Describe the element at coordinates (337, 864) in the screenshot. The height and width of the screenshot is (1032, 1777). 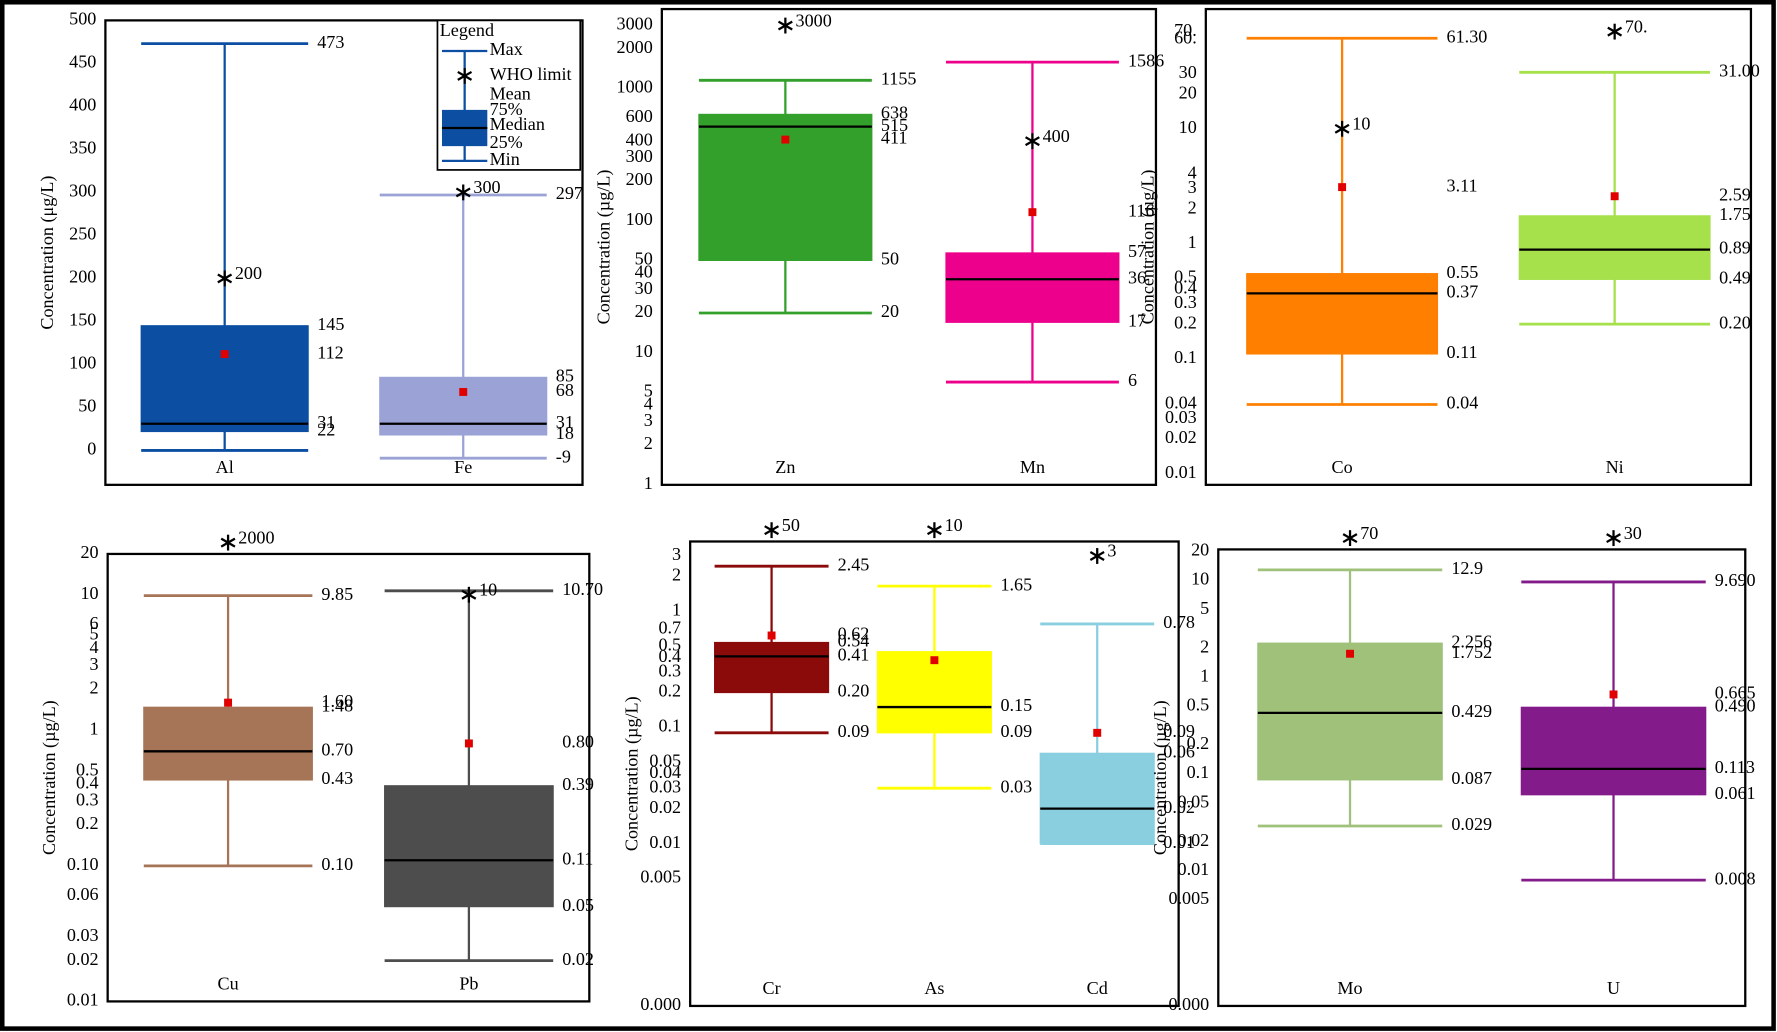
I see `value-label: 0.10` at that location.